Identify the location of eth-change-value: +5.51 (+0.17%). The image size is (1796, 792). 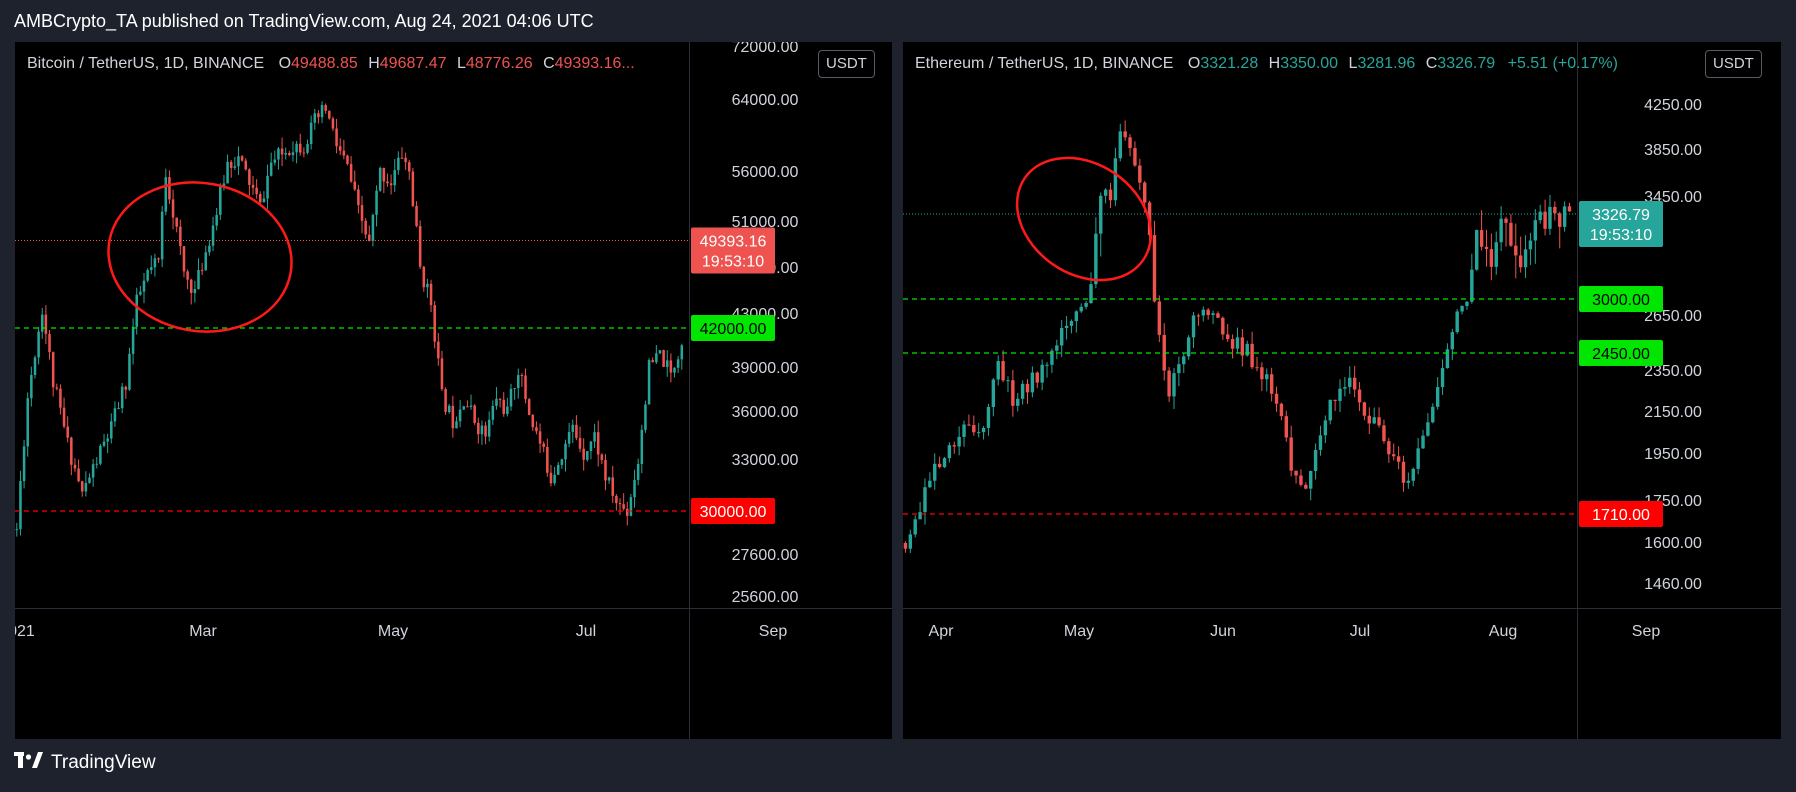
(1562, 63).